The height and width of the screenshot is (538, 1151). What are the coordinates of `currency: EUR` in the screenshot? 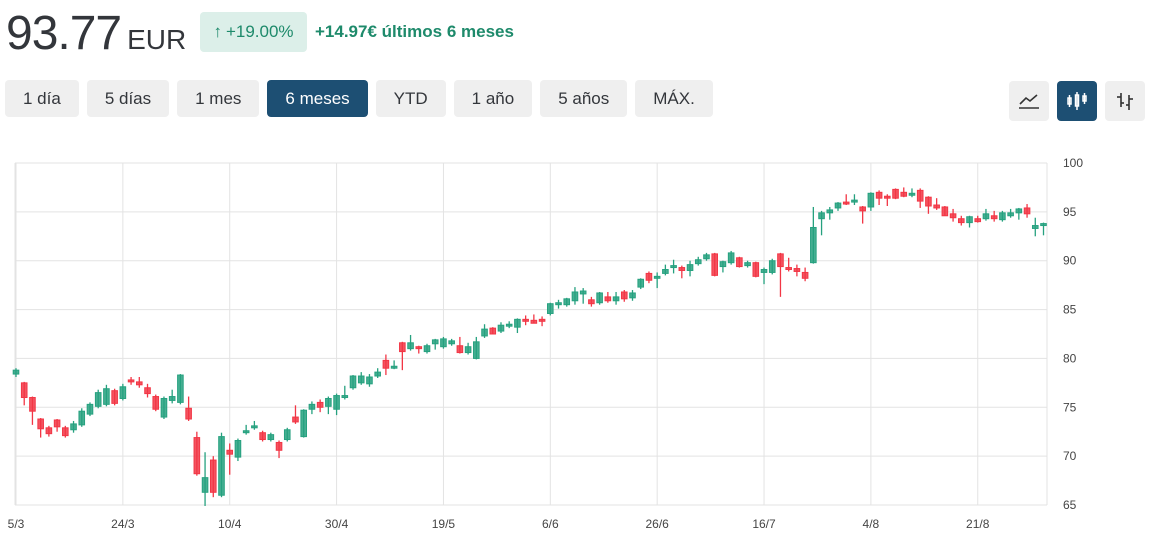 It's located at (157, 39).